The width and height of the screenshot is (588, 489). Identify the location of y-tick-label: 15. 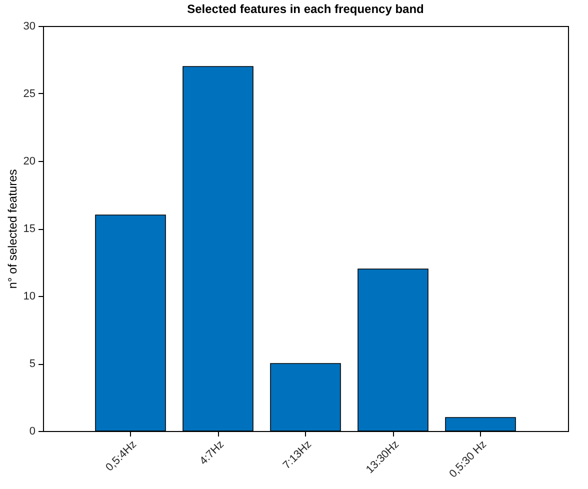
(29, 229).